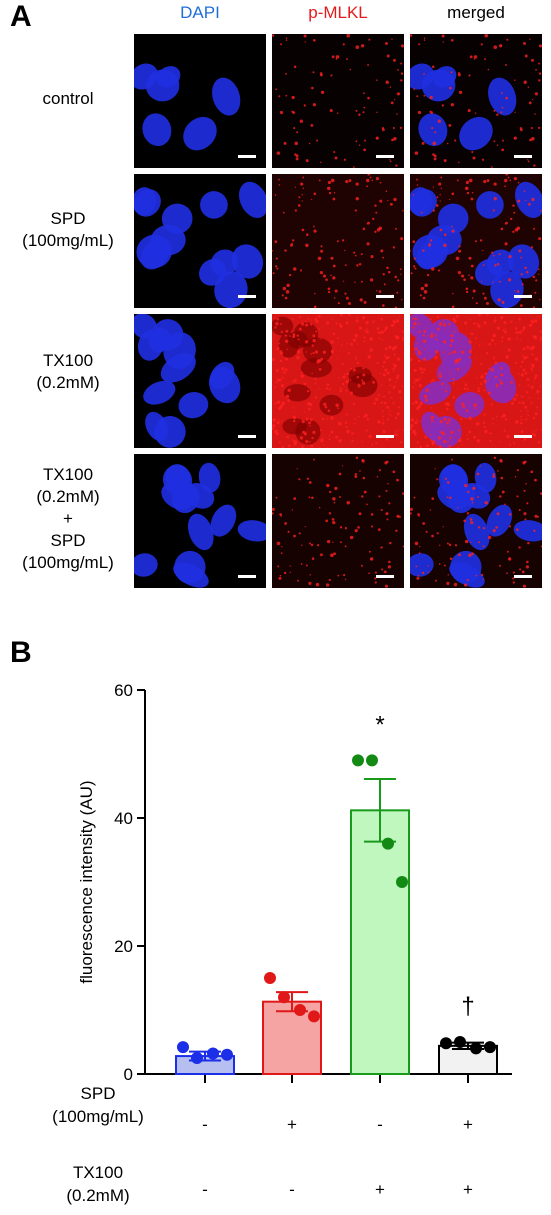  Describe the element at coordinates (123, 690) in the screenshot. I see `y-tick-label: 60` at that location.